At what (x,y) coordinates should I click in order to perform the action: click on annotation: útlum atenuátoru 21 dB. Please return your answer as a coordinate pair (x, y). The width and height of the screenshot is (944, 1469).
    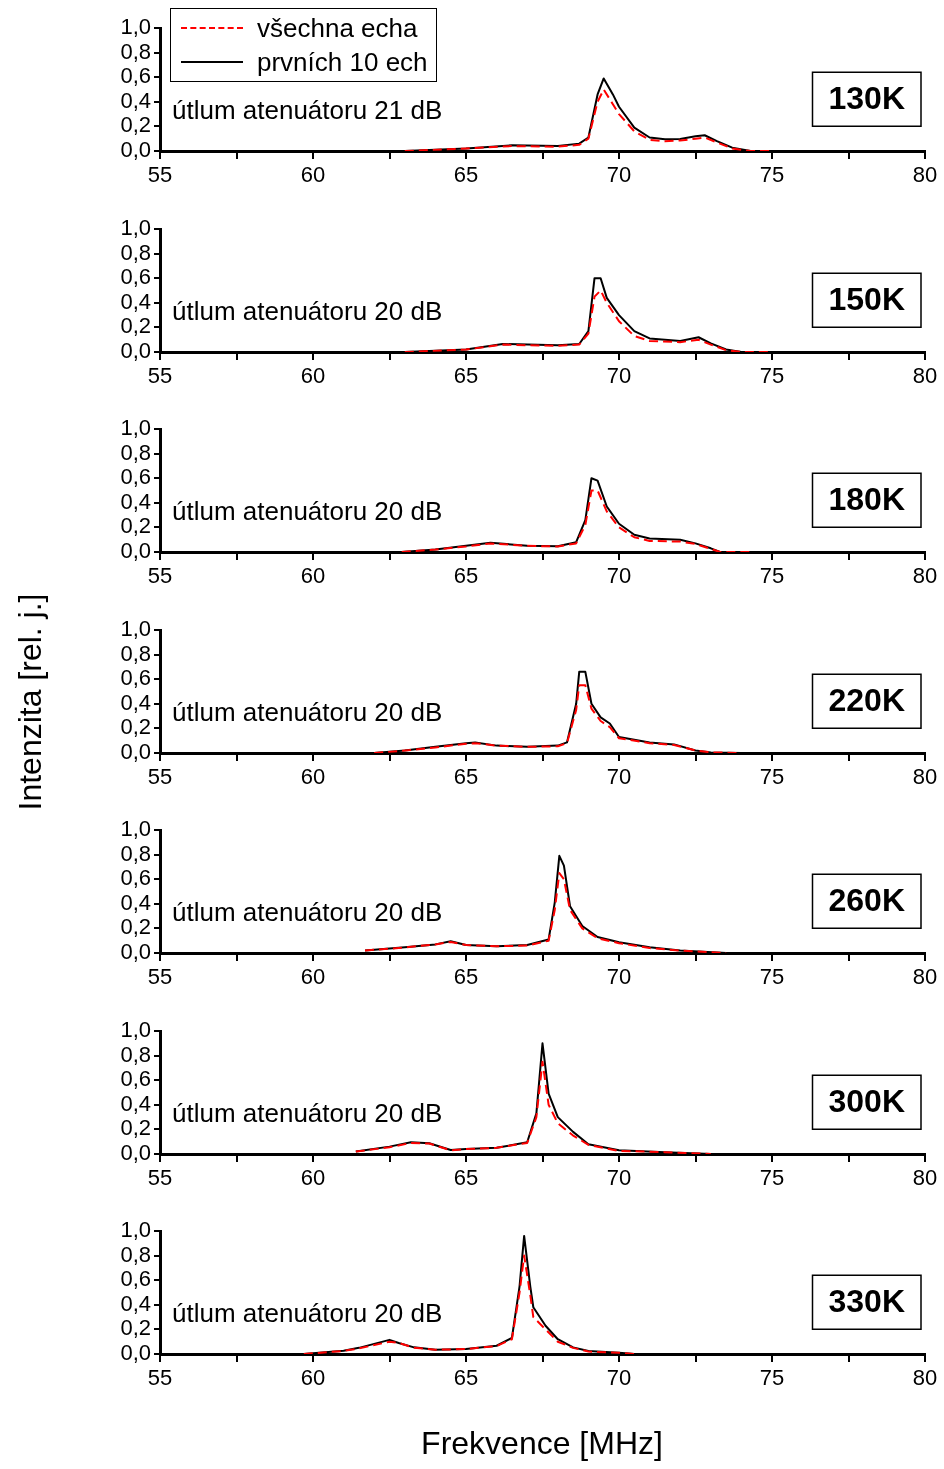
    Looking at the image, I should click on (307, 109).